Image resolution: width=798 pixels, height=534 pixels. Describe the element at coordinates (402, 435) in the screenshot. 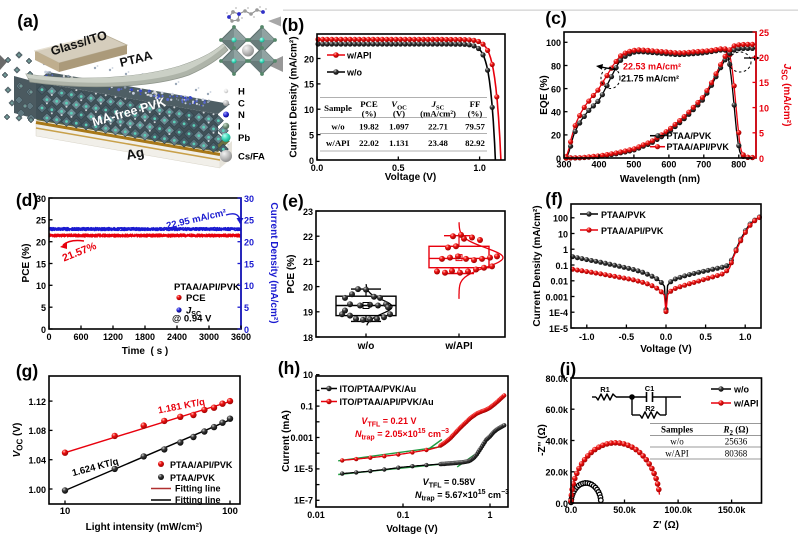

I see `svg-text: Ntrap = 2.05×1015 cm−3` at that location.